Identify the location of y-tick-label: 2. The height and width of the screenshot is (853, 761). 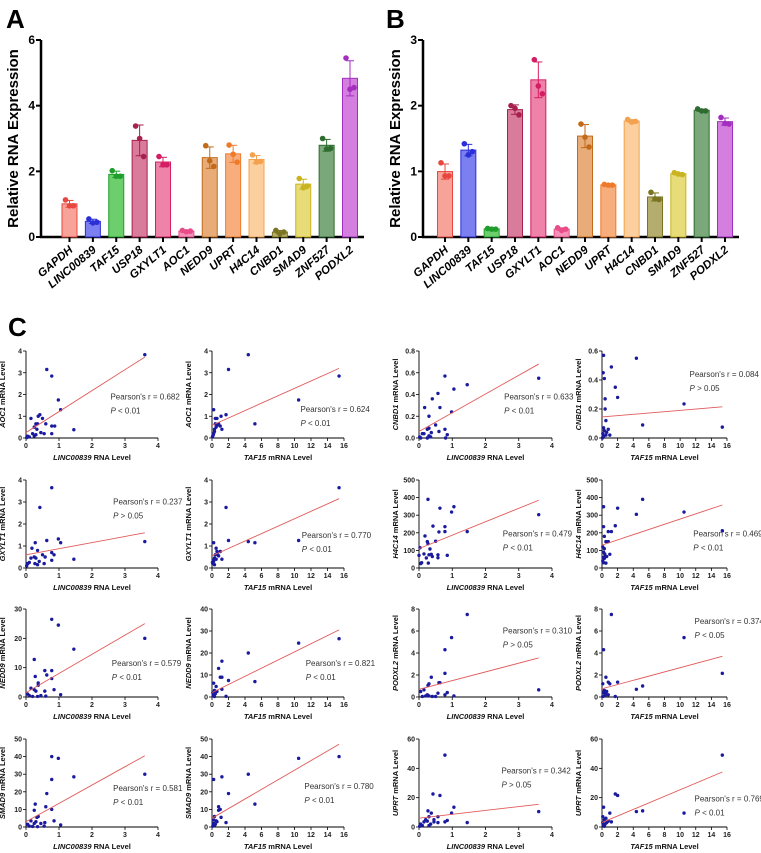
(20, 525).